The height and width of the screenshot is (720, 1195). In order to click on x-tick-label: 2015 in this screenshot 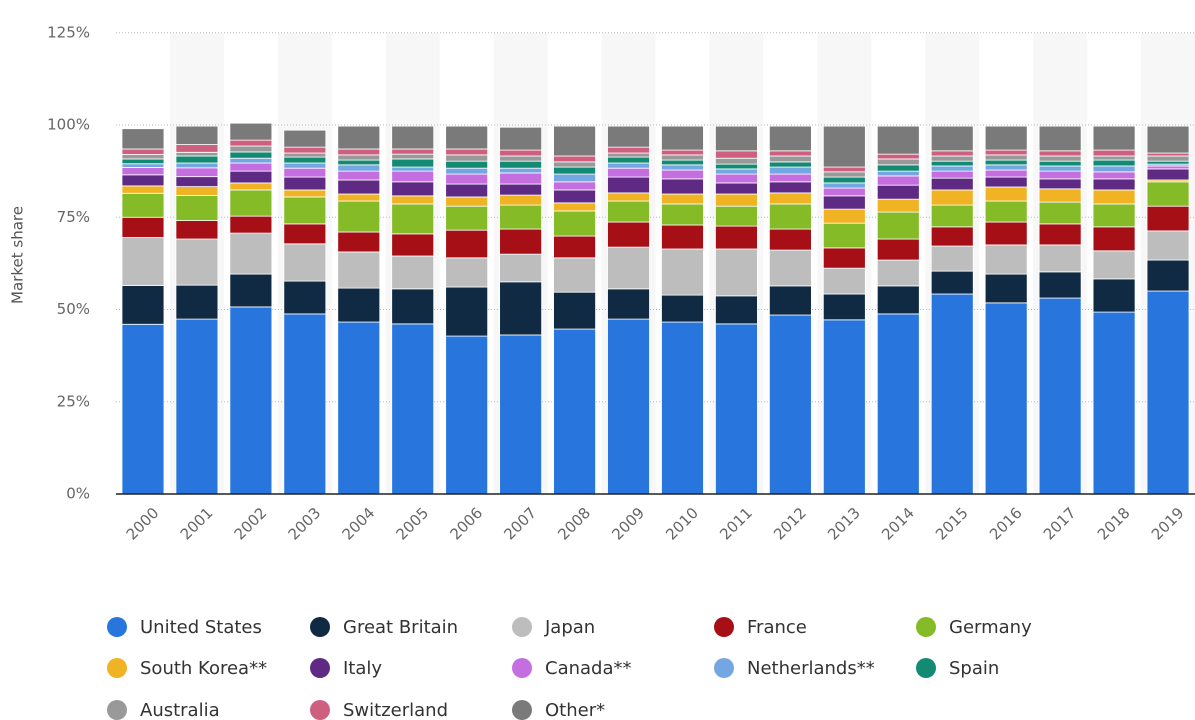, I will do `click(952, 524)`.